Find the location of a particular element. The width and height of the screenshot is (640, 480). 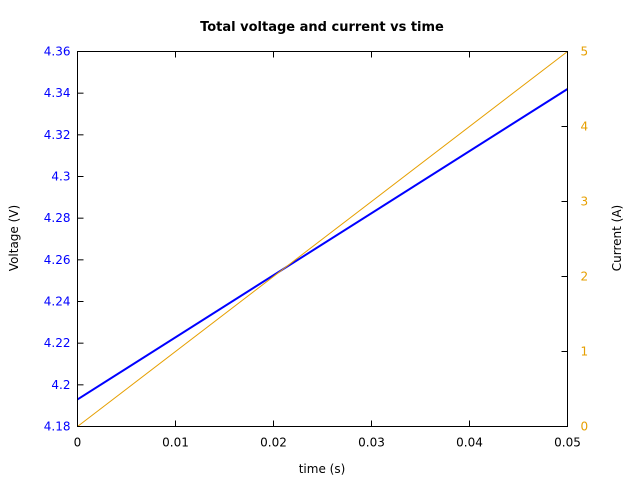

y-left-tick-label: 4.2 is located at coordinates (60, 385).